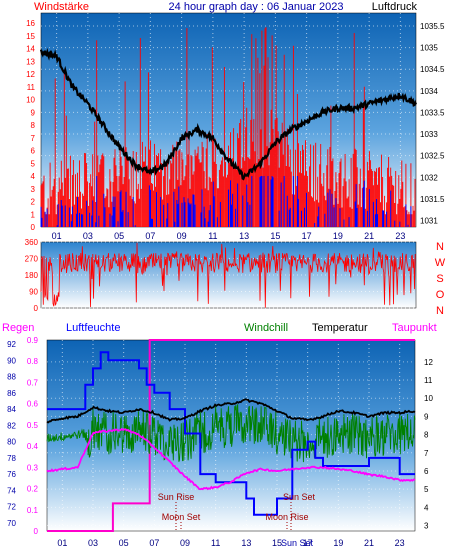 The width and height of the screenshot is (462, 550). What do you see at coordinates (426, 489) in the screenshot?
I see `temperature-tick-label: 5` at bounding box center [426, 489].